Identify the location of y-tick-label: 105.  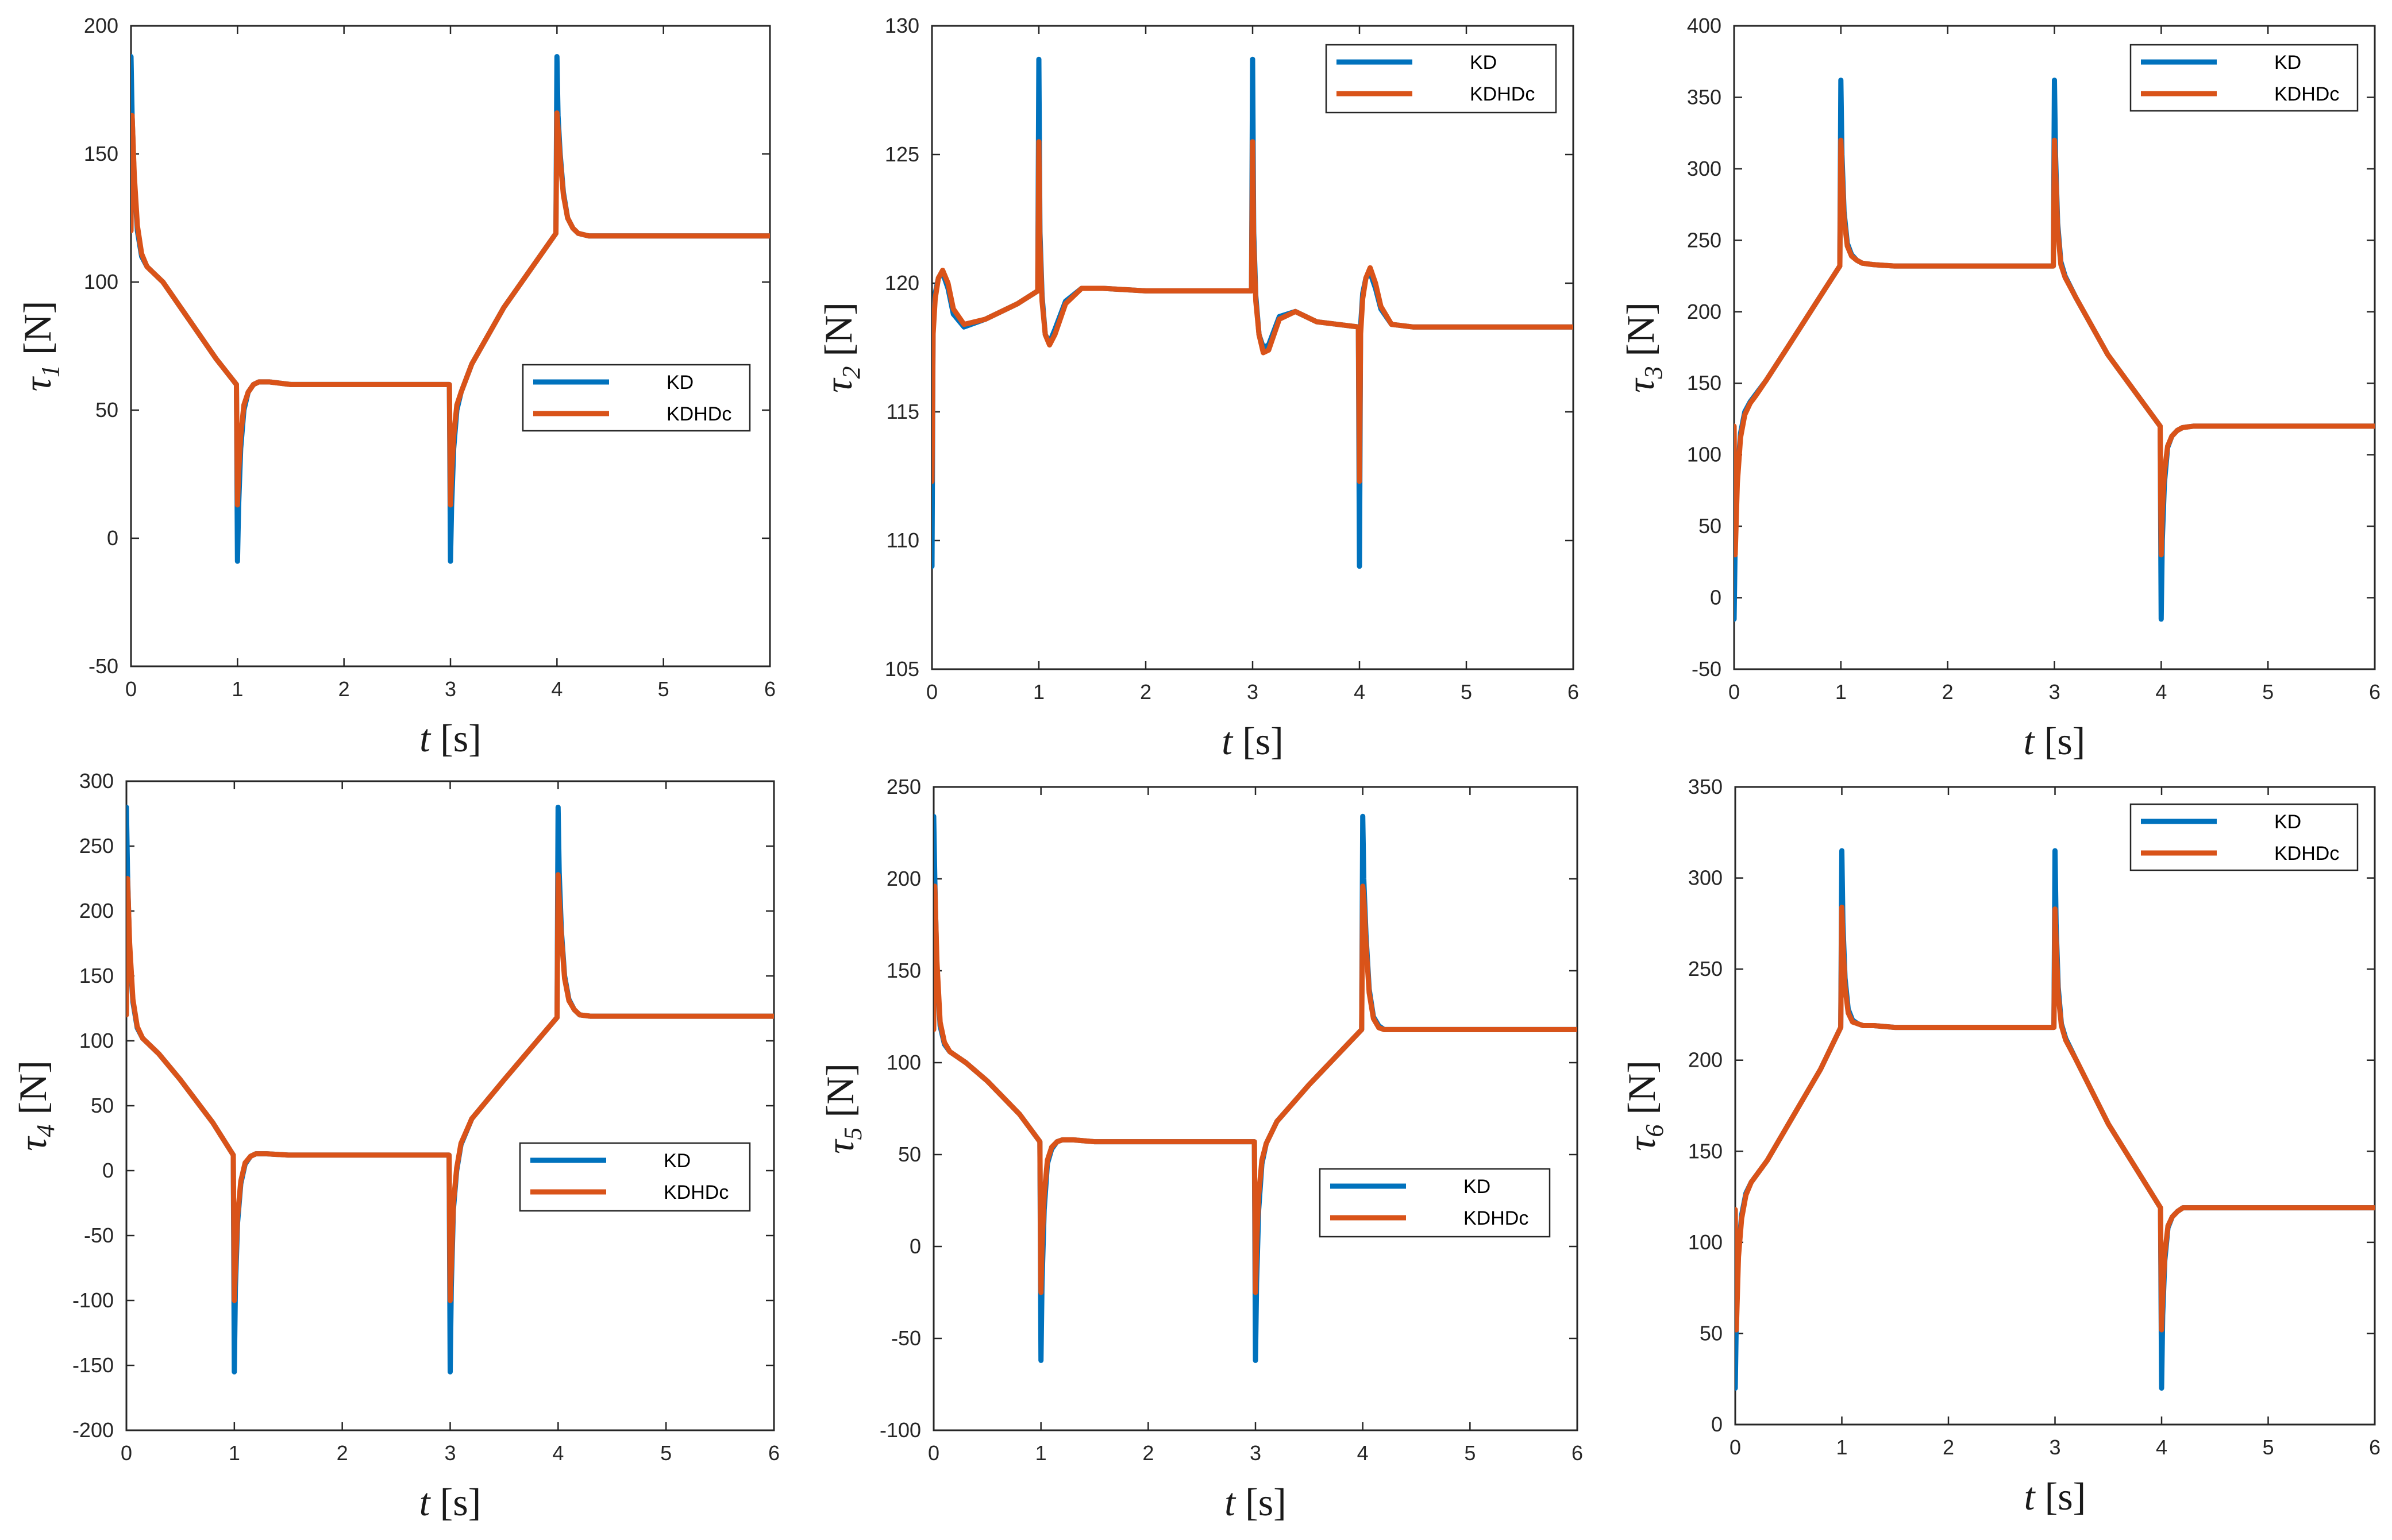
(902, 669).